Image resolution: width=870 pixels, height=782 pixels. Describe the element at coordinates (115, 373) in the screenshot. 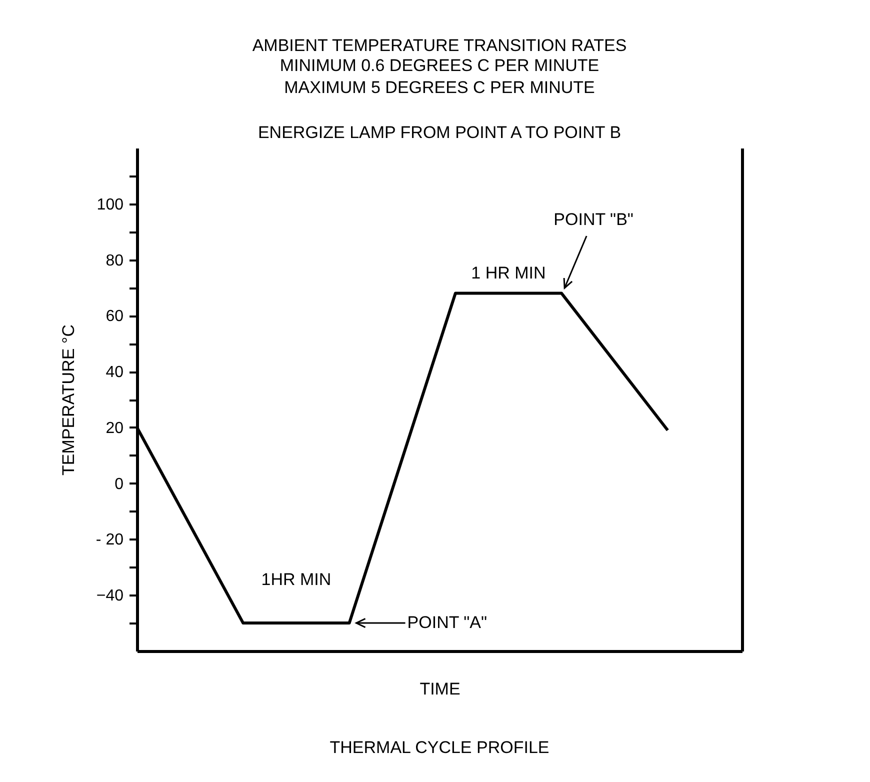

I see `y-tick-label: 40` at that location.